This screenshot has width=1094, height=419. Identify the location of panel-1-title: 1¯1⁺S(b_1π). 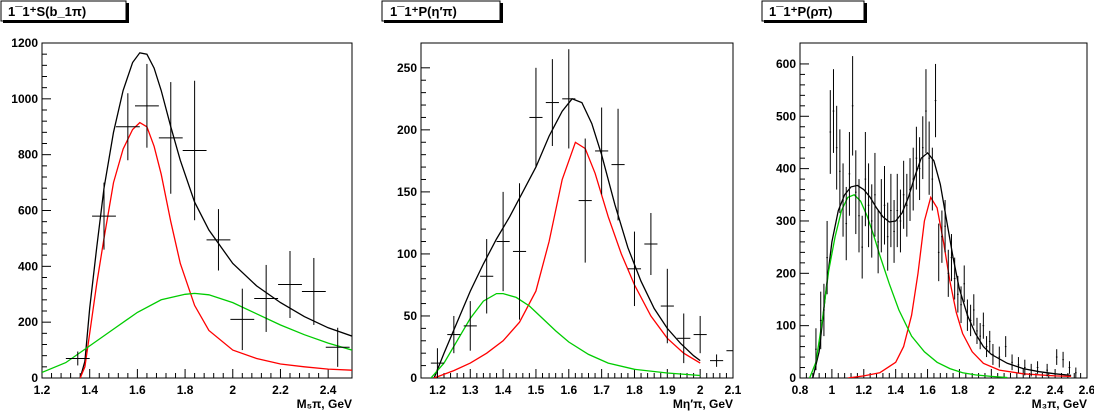
(47, 11).